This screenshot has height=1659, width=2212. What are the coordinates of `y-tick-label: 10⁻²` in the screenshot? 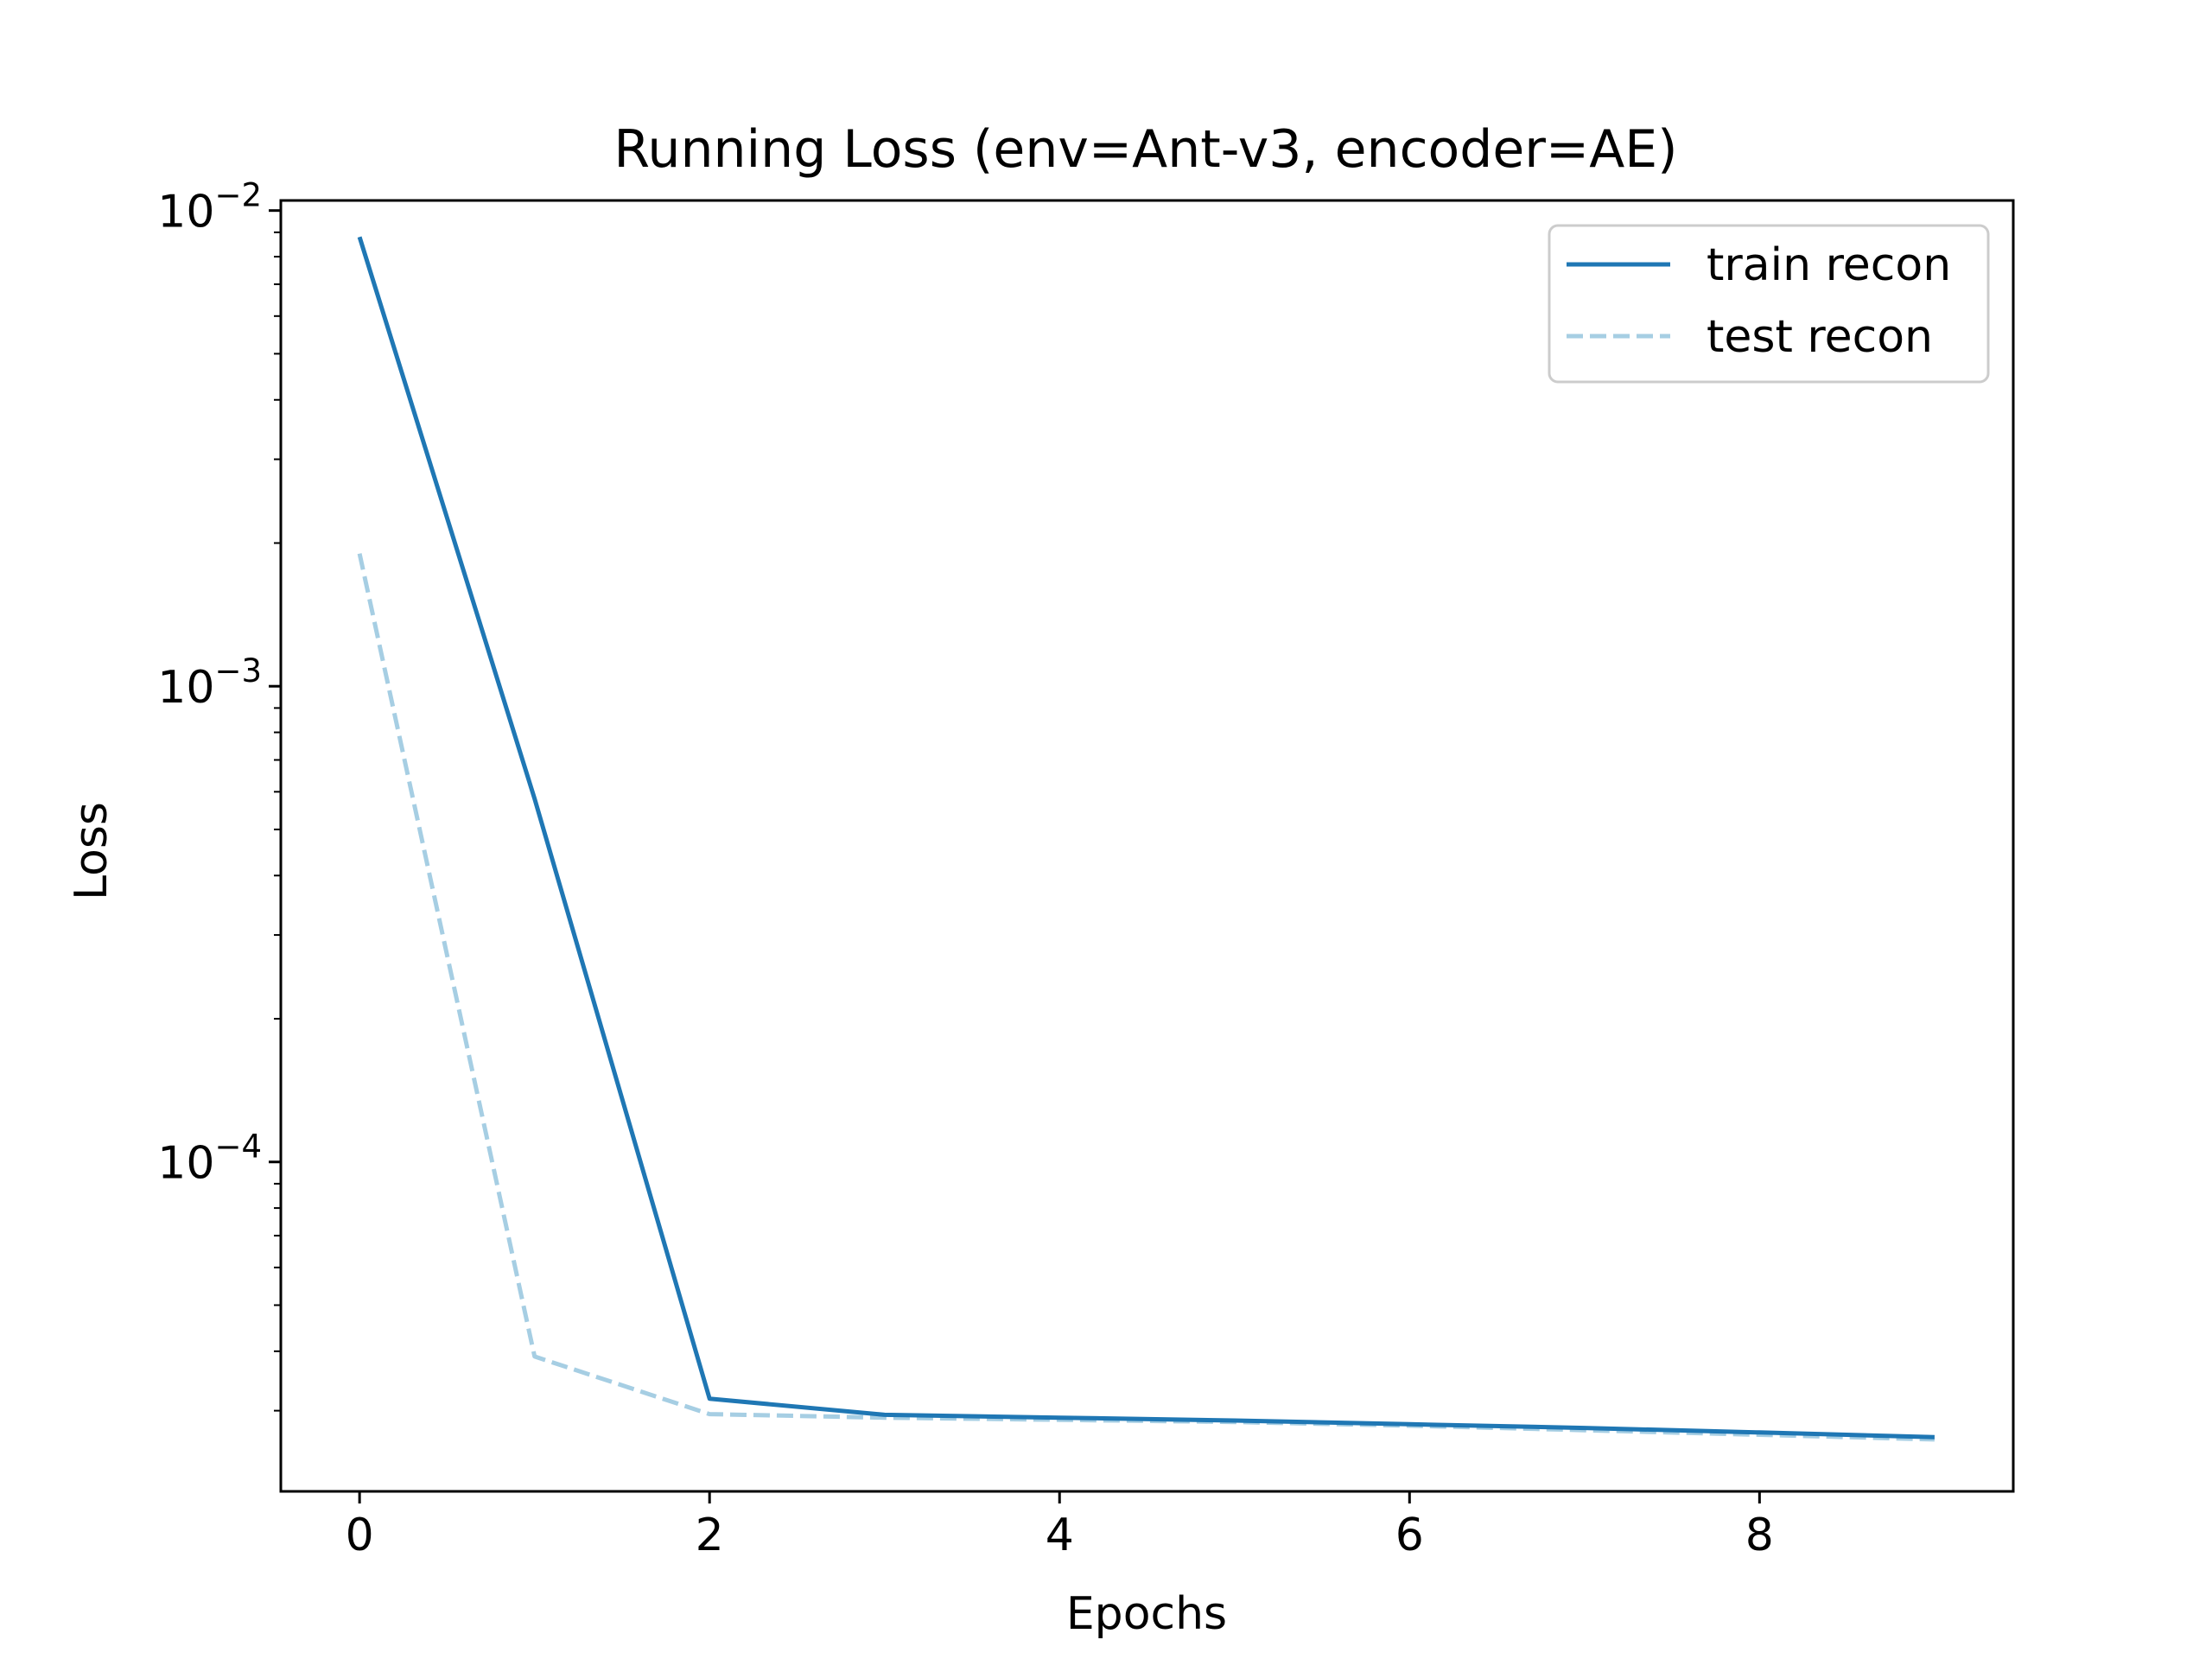 It's located at (209, 207).